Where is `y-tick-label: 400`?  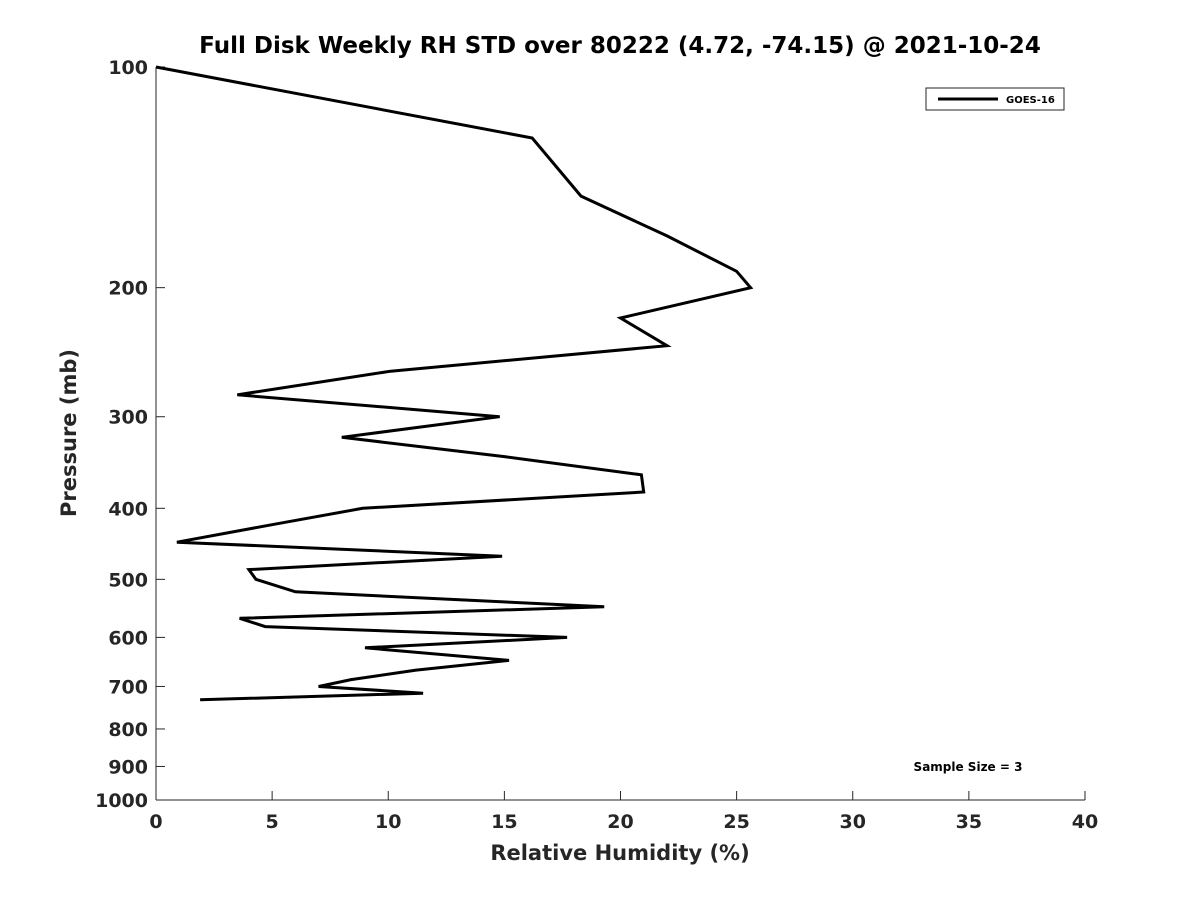
y-tick-label: 400 is located at coordinates (128, 509).